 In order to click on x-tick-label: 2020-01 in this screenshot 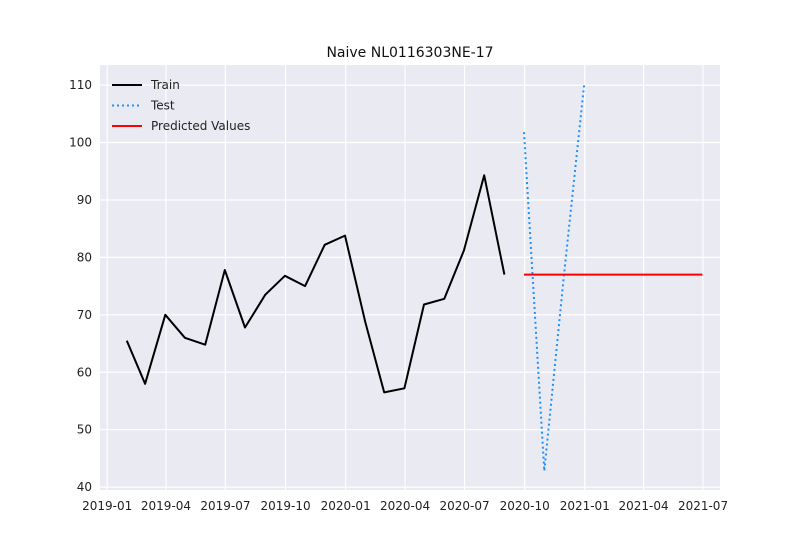, I will do `click(346, 506)`.